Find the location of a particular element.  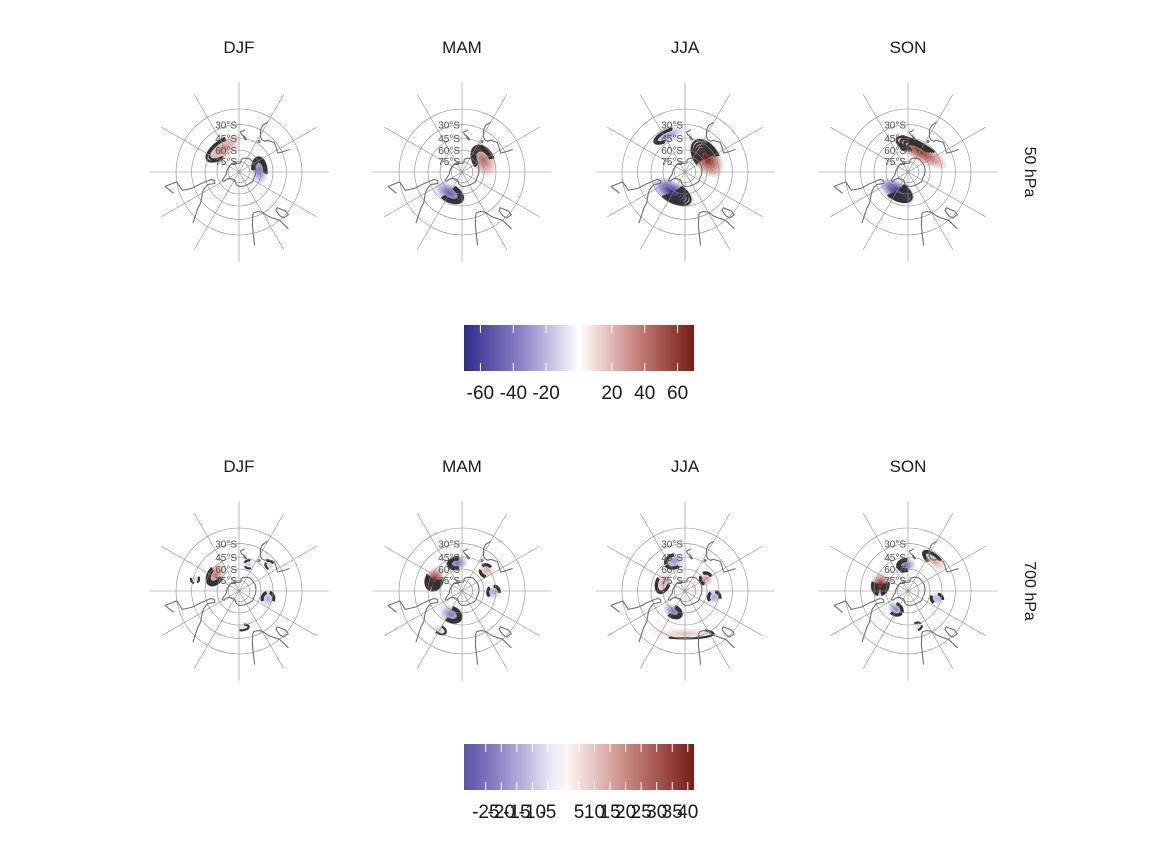

colorbar-tick-label: 20 is located at coordinates (625, 812).